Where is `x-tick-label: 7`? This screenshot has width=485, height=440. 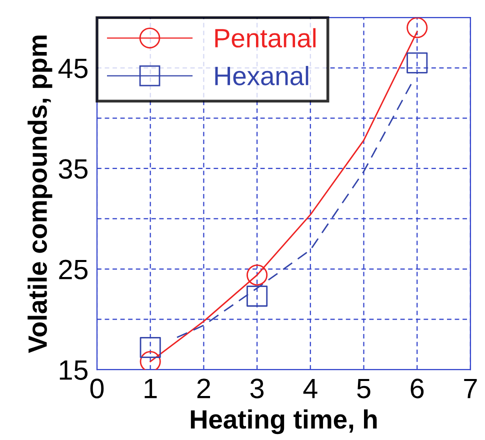
x-tick-label: 7 is located at coordinates (470, 388).